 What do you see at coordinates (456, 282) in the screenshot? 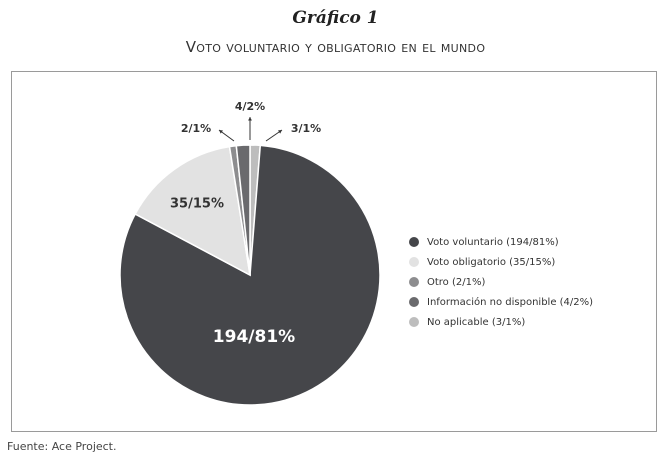
I see `legend-label: Otro (2/1%)` at bounding box center [456, 282].